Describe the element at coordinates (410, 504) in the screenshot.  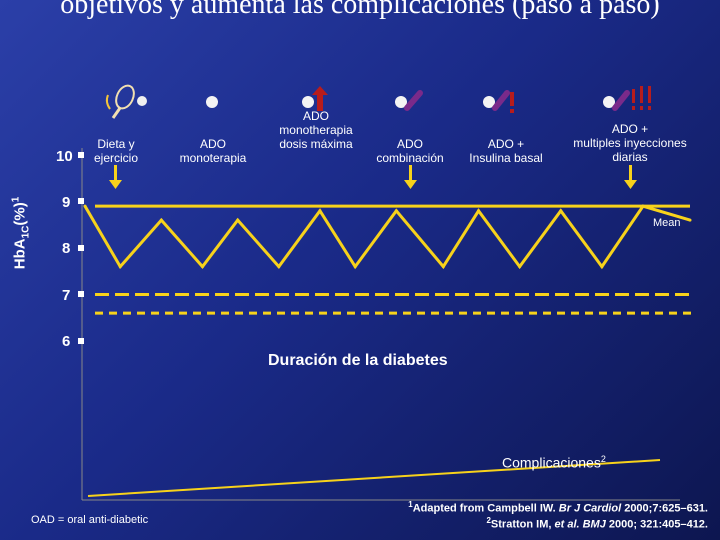
I see `ref1-sup: 1` at that location.